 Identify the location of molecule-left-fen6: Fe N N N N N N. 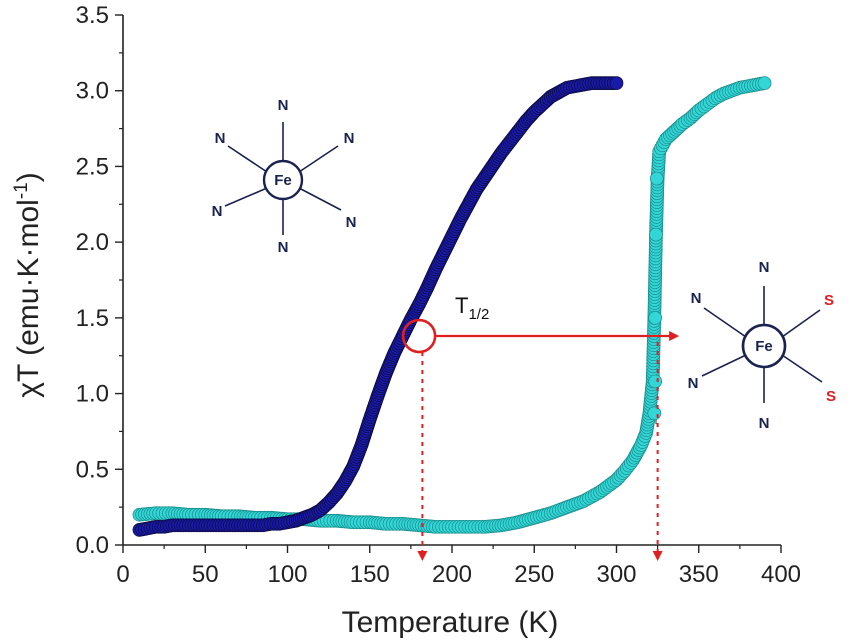
(284, 176).